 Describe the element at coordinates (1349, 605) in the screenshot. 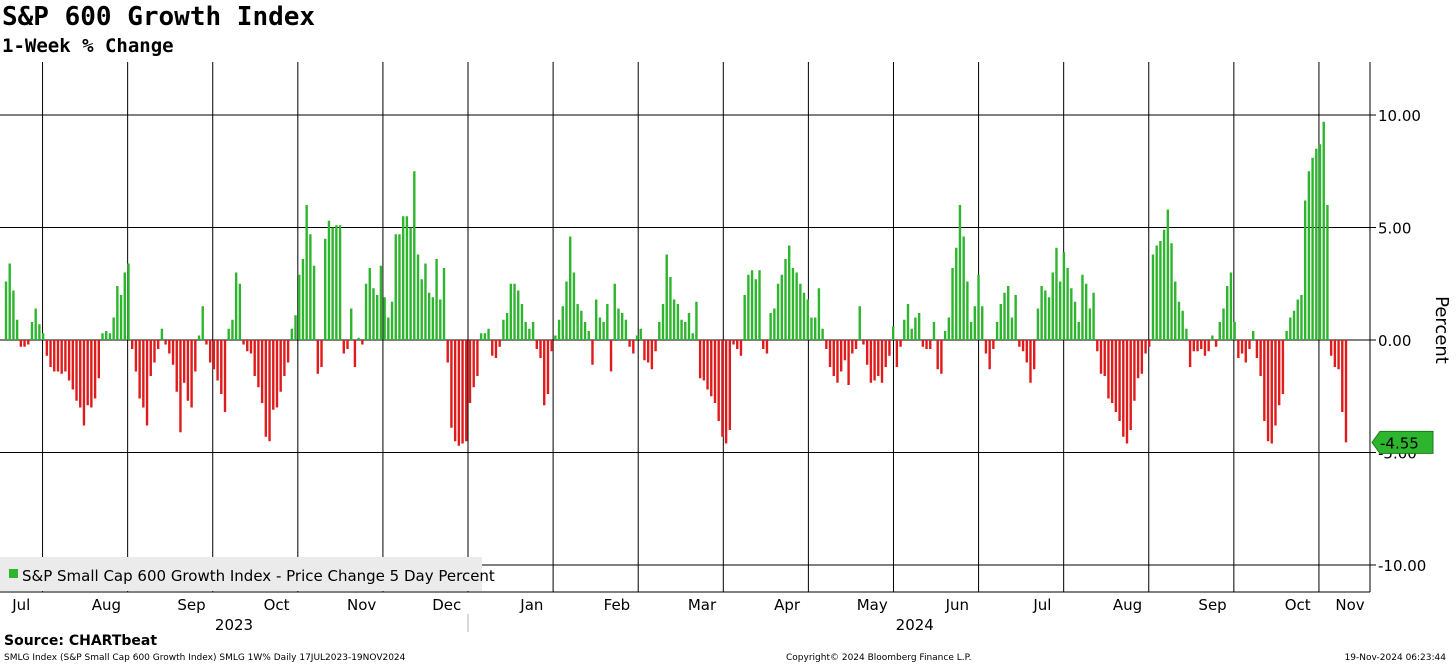

I see `month-label: Nov` at that location.